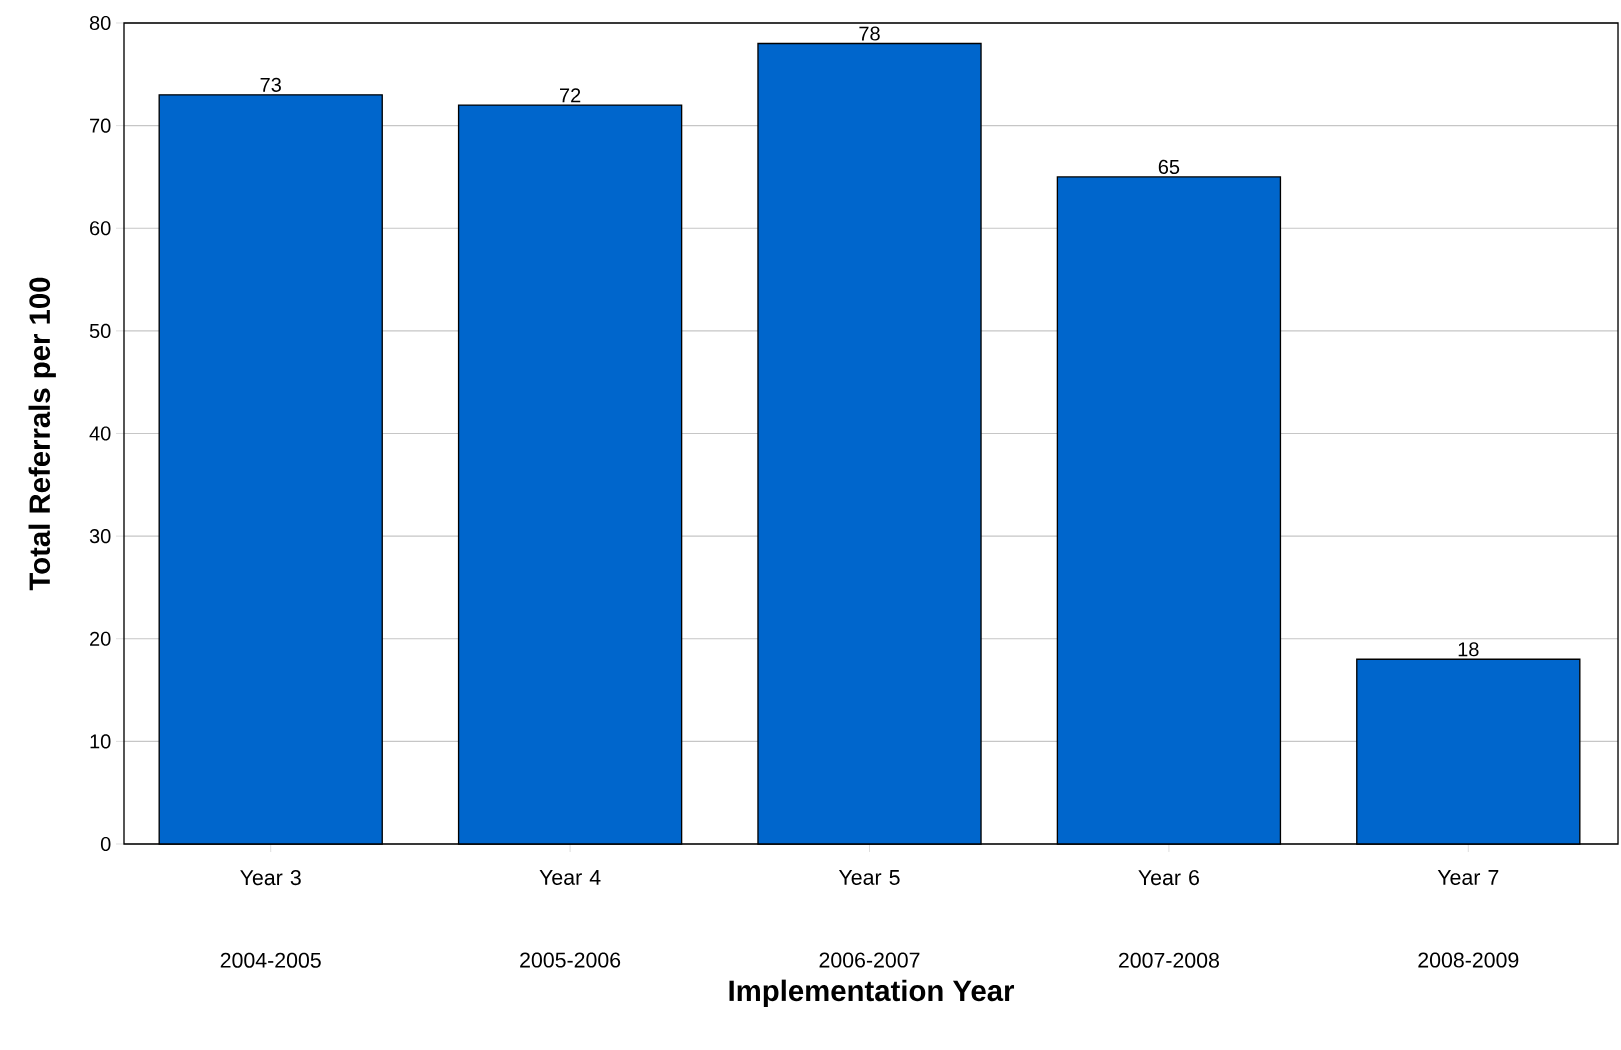 This screenshot has height=1050, width=1621. I want to click on y-tick-label: 60, so click(100, 228).